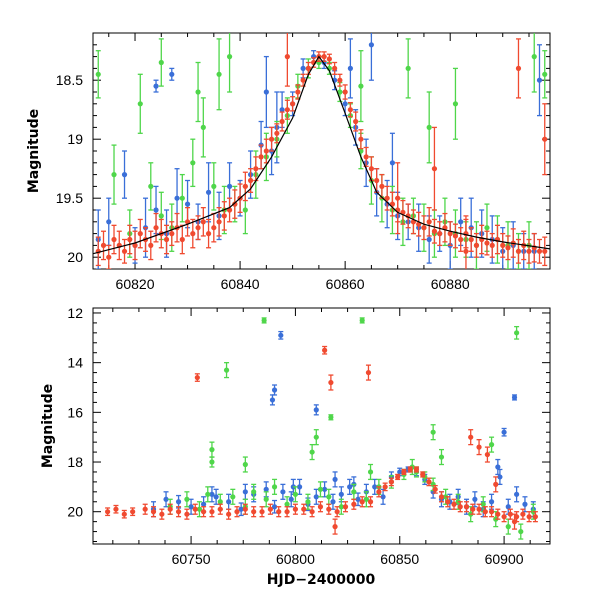 The image size is (600, 600). Describe the element at coordinates (75, 412) in the screenshot. I see `bottom-y-tick-label: 16` at that location.